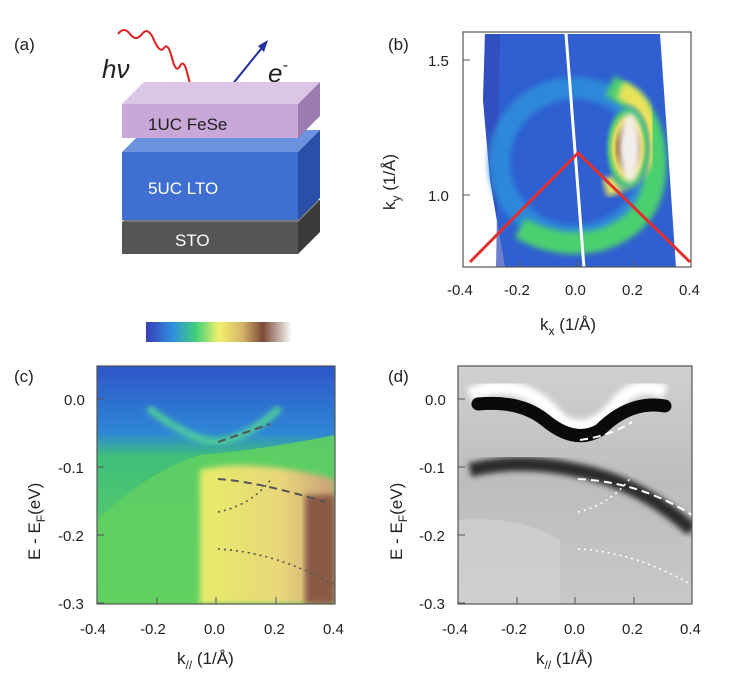  I want to click on curvature-halo, so click(568, 407).